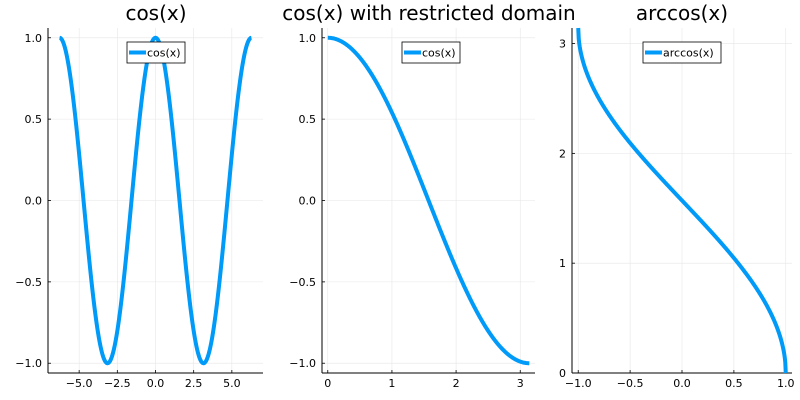  I want to click on y-tick-label: 2, so click(562, 153).